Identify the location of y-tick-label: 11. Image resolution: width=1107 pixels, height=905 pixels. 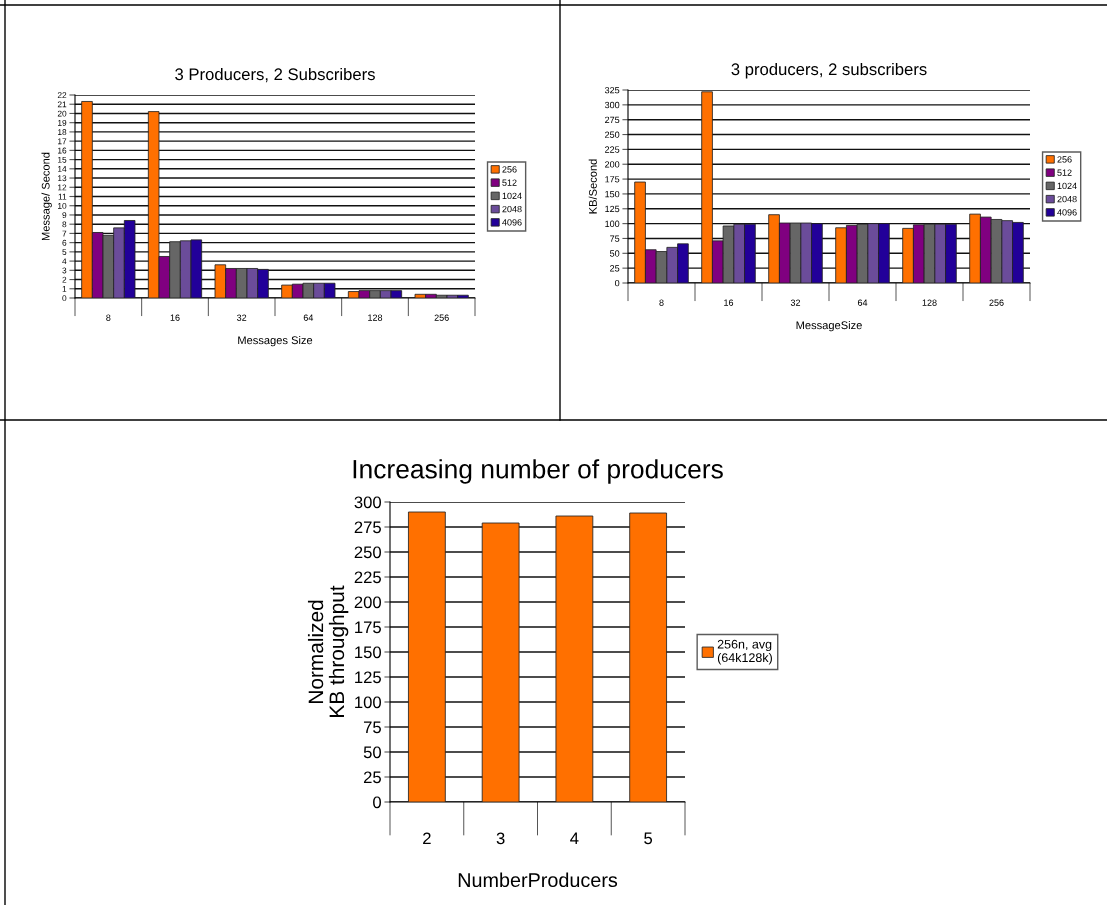
(62, 196).